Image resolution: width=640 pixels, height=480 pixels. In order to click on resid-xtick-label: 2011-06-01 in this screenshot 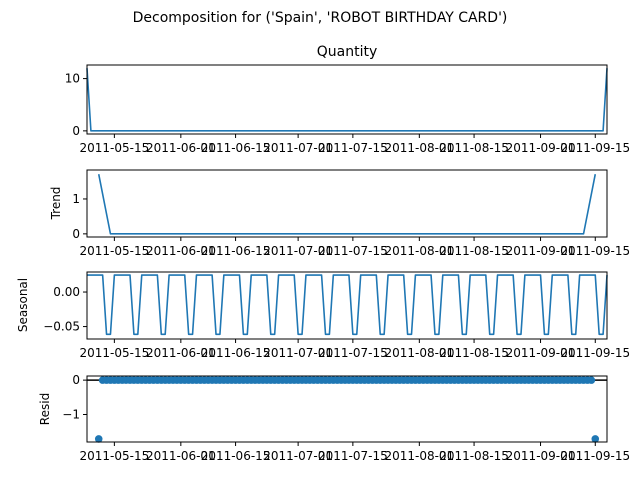, I will do `click(181, 456)`.